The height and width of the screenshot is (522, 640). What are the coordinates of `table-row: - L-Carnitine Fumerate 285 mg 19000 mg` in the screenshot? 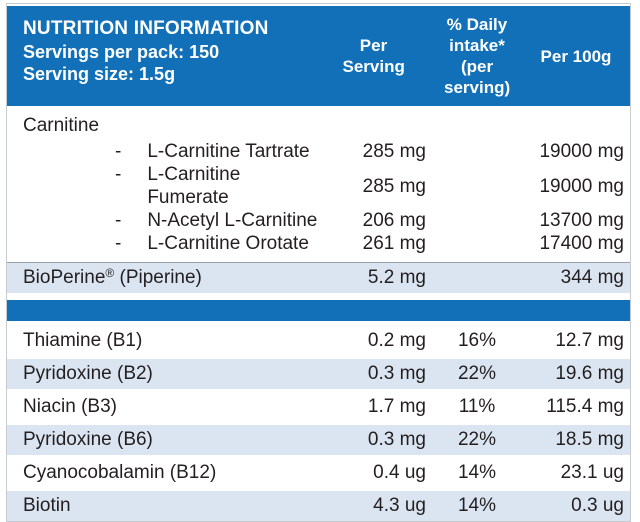 It's located at (318, 186).